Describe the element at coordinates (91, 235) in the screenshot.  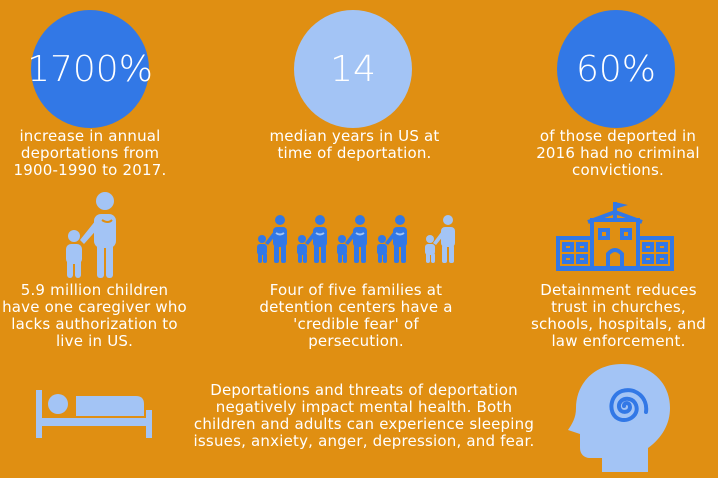
I see `parent-child-icon` at that location.